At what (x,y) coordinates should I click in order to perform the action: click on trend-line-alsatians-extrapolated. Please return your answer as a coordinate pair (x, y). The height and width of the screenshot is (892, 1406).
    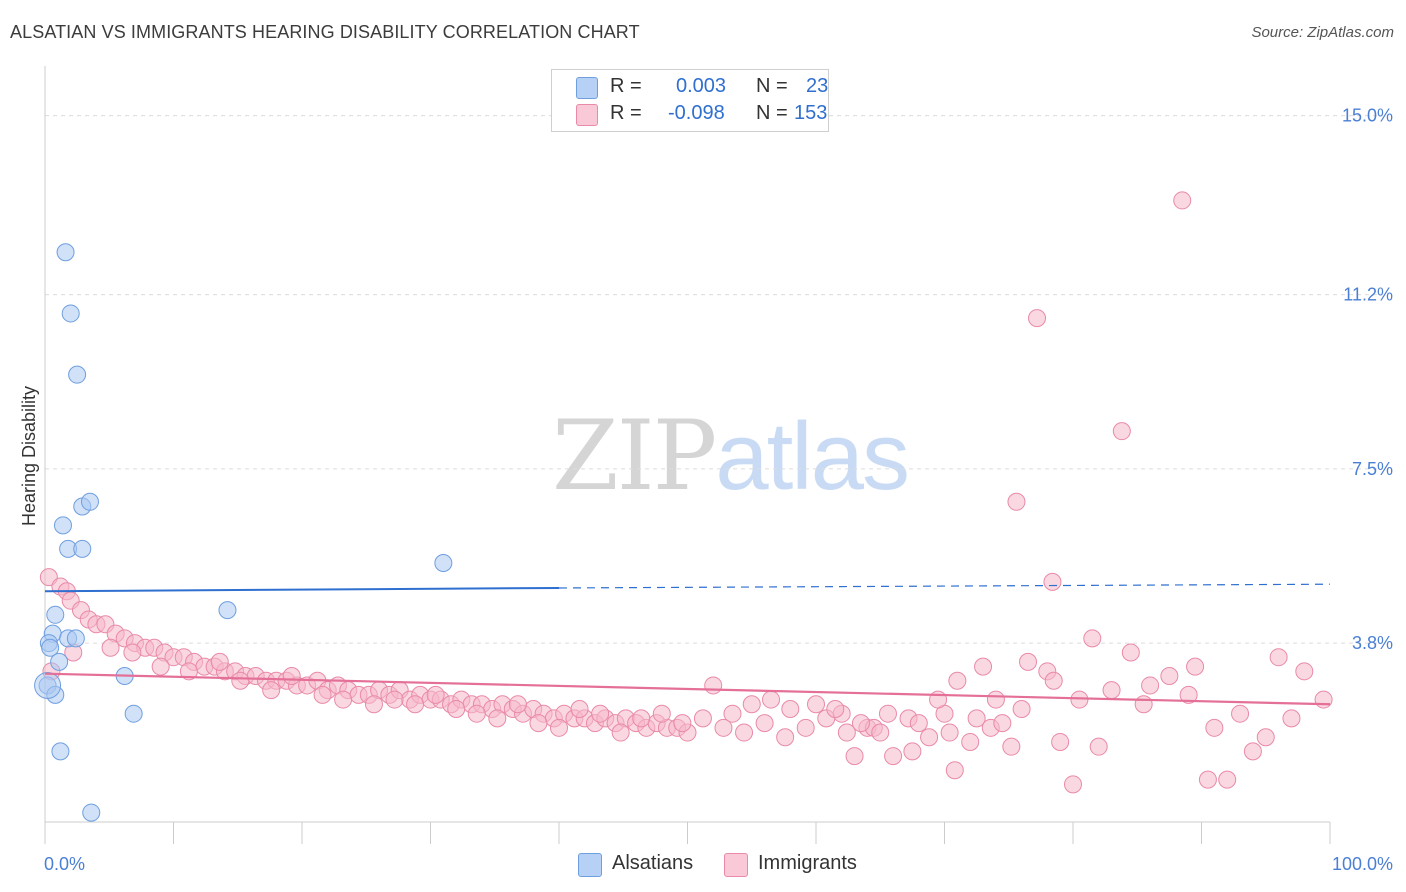
    Looking at the image, I should click on (944, 586).